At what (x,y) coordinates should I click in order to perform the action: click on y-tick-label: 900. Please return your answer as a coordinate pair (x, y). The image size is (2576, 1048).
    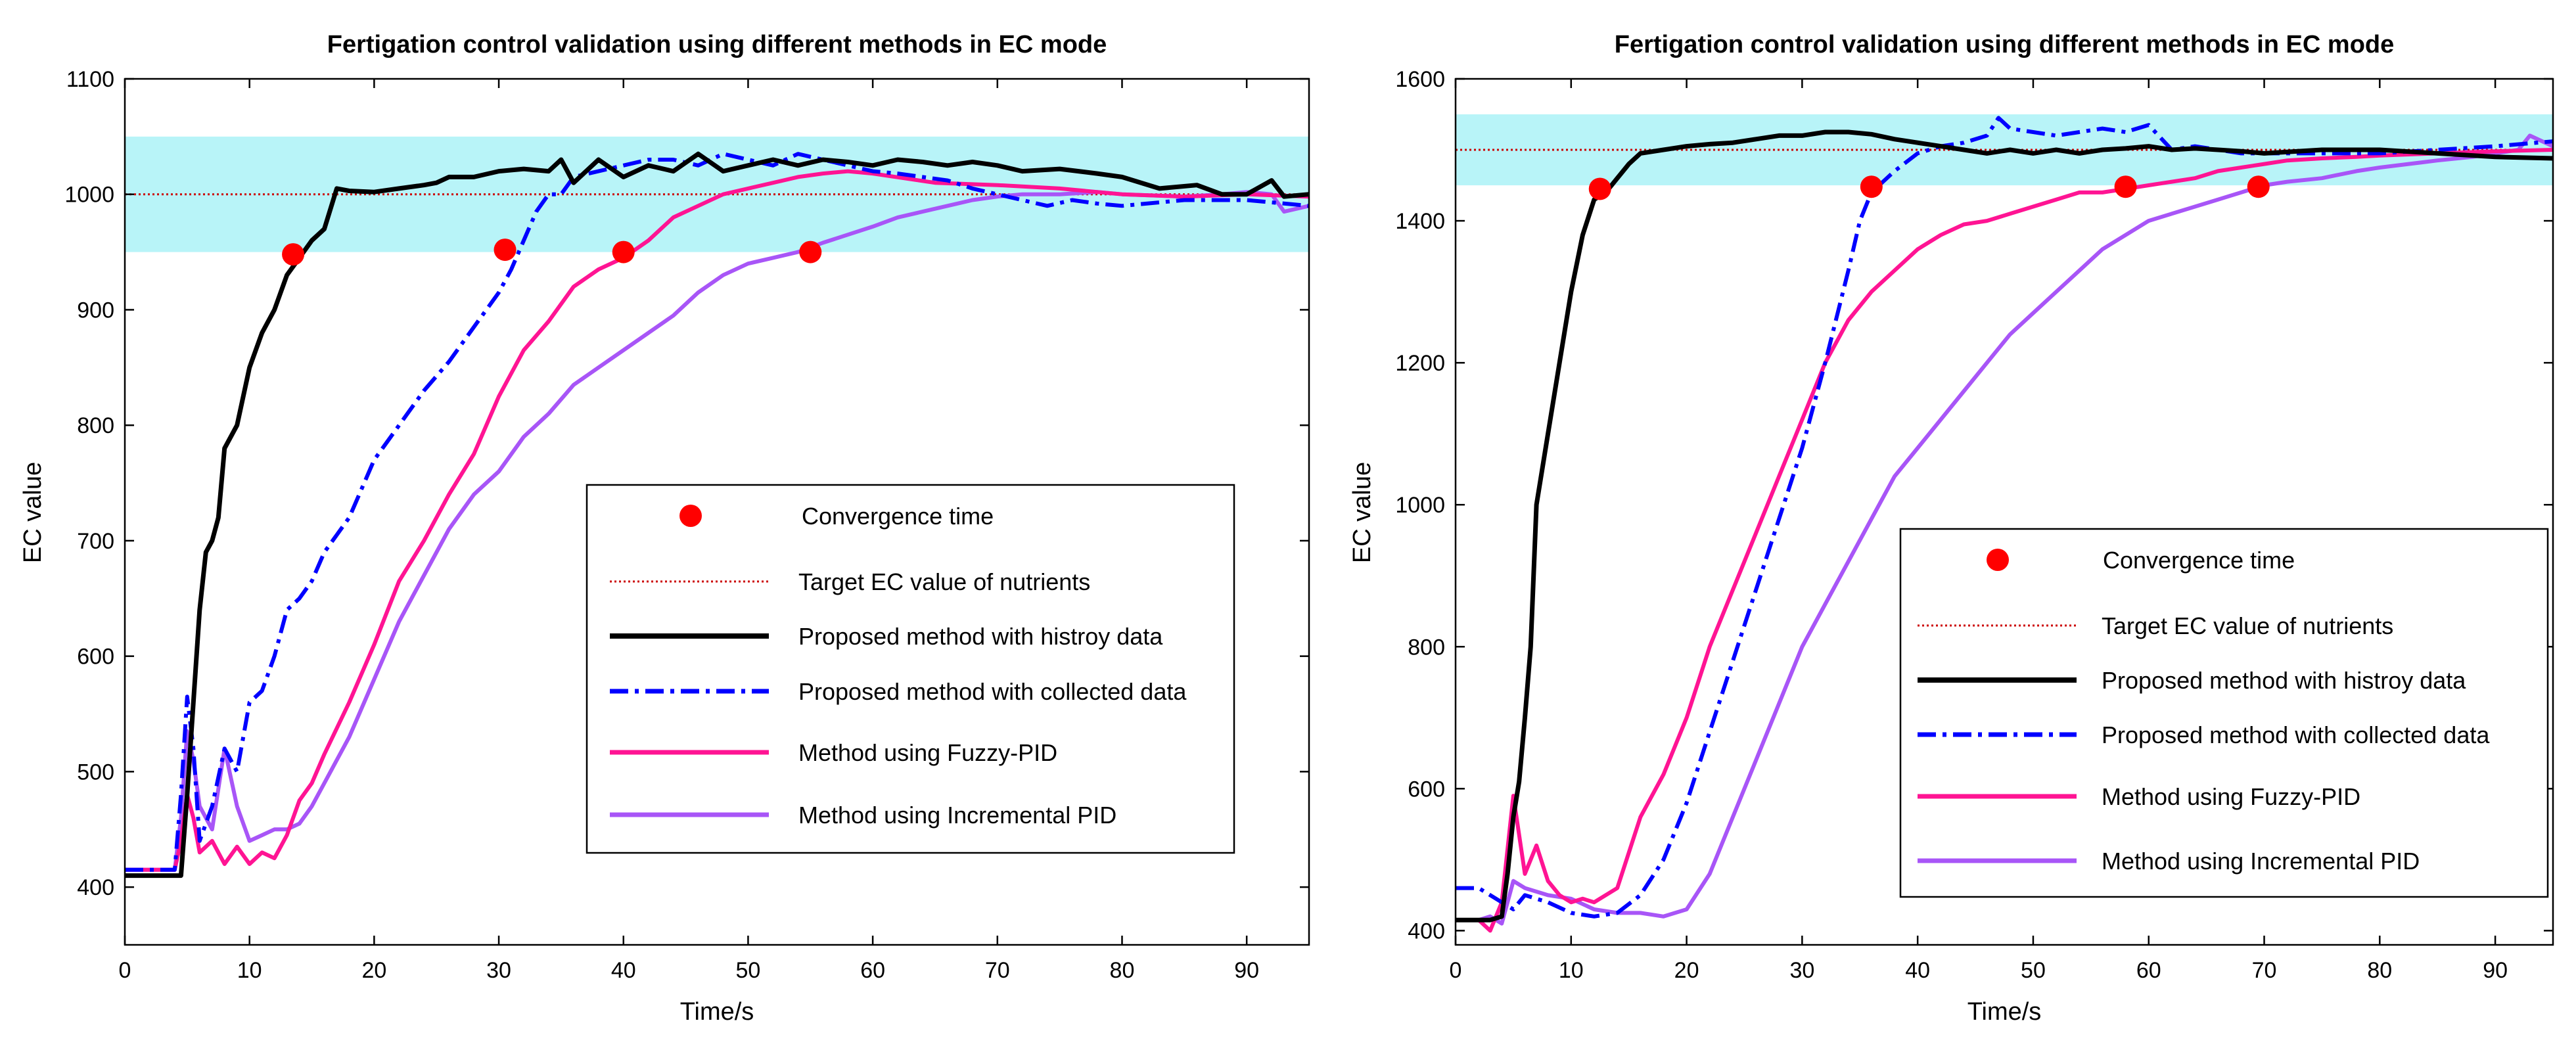
    Looking at the image, I should click on (95, 311).